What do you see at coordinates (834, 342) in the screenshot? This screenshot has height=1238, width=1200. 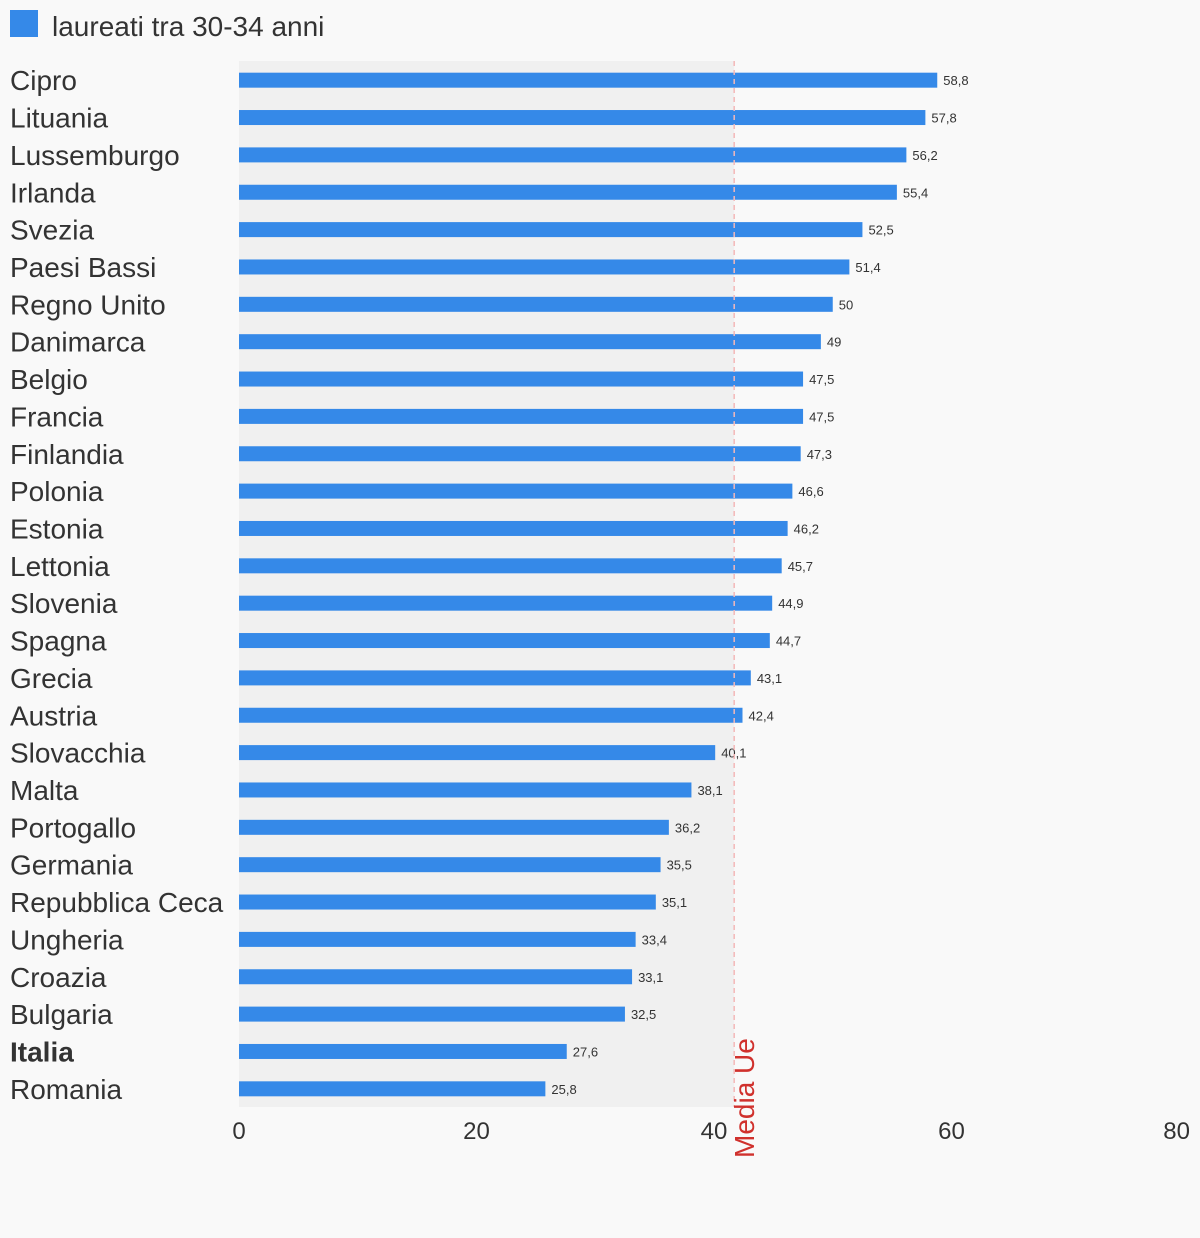 I see `value-label: 49` at bounding box center [834, 342].